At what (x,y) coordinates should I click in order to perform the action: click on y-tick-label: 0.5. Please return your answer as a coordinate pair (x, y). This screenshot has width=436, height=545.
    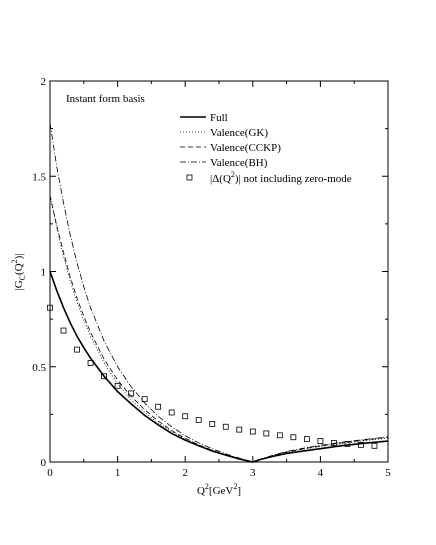
    Looking at the image, I should click on (39, 368).